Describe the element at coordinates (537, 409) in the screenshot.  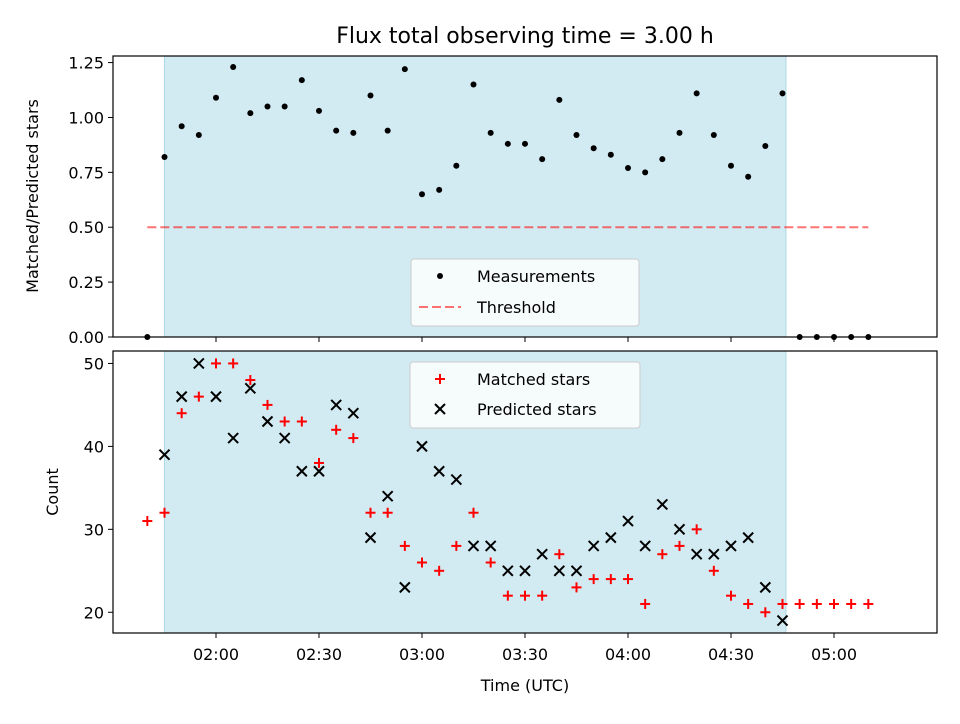
I see `legend-predicted-label: Predicted stars` at that location.